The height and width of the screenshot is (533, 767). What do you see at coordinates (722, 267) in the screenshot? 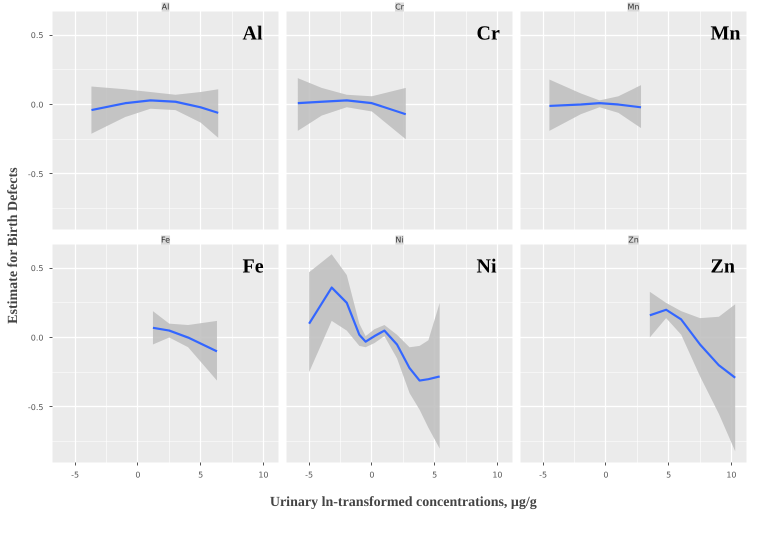
I see `annotation: Zn` at bounding box center [722, 267].